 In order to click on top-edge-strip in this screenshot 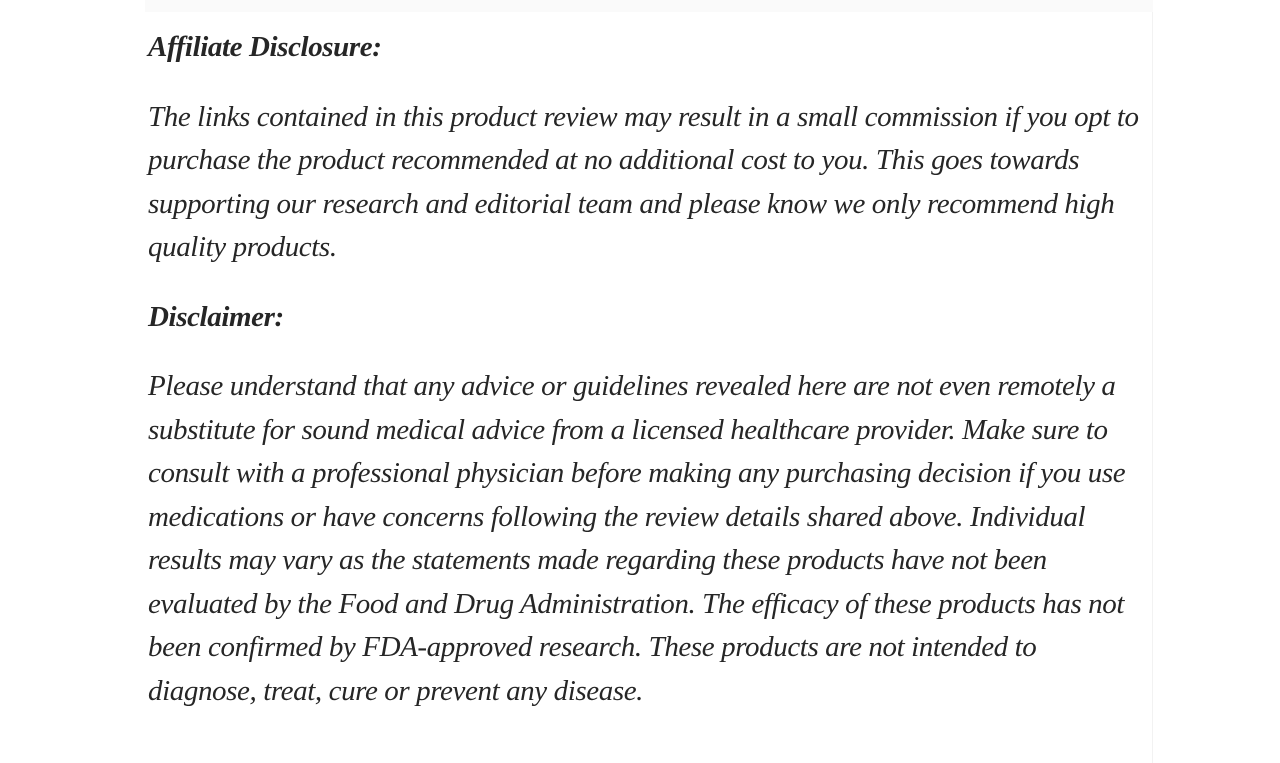, I will do `click(649, 6)`.